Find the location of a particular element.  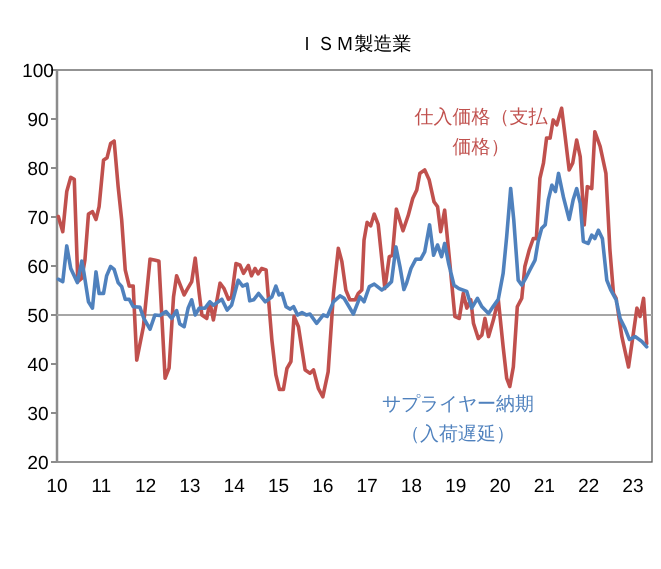

x-tick-label: 12 is located at coordinates (145, 486).